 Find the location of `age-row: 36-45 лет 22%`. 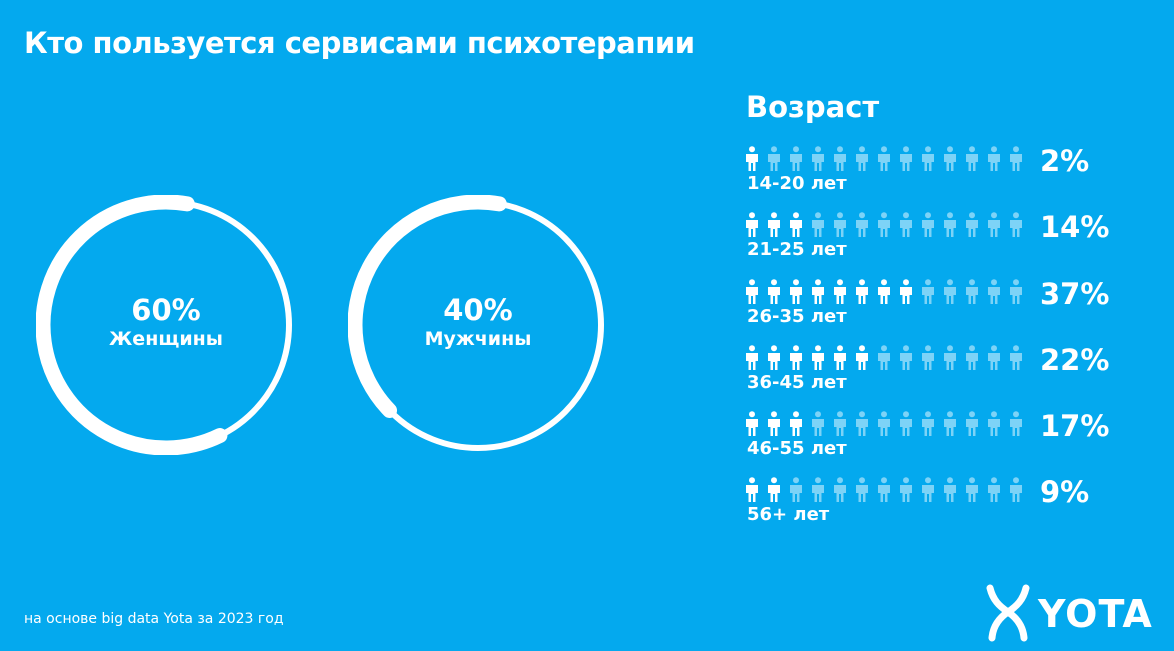

age-row: 36-45 лет 22% is located at coordinates (944, 375).